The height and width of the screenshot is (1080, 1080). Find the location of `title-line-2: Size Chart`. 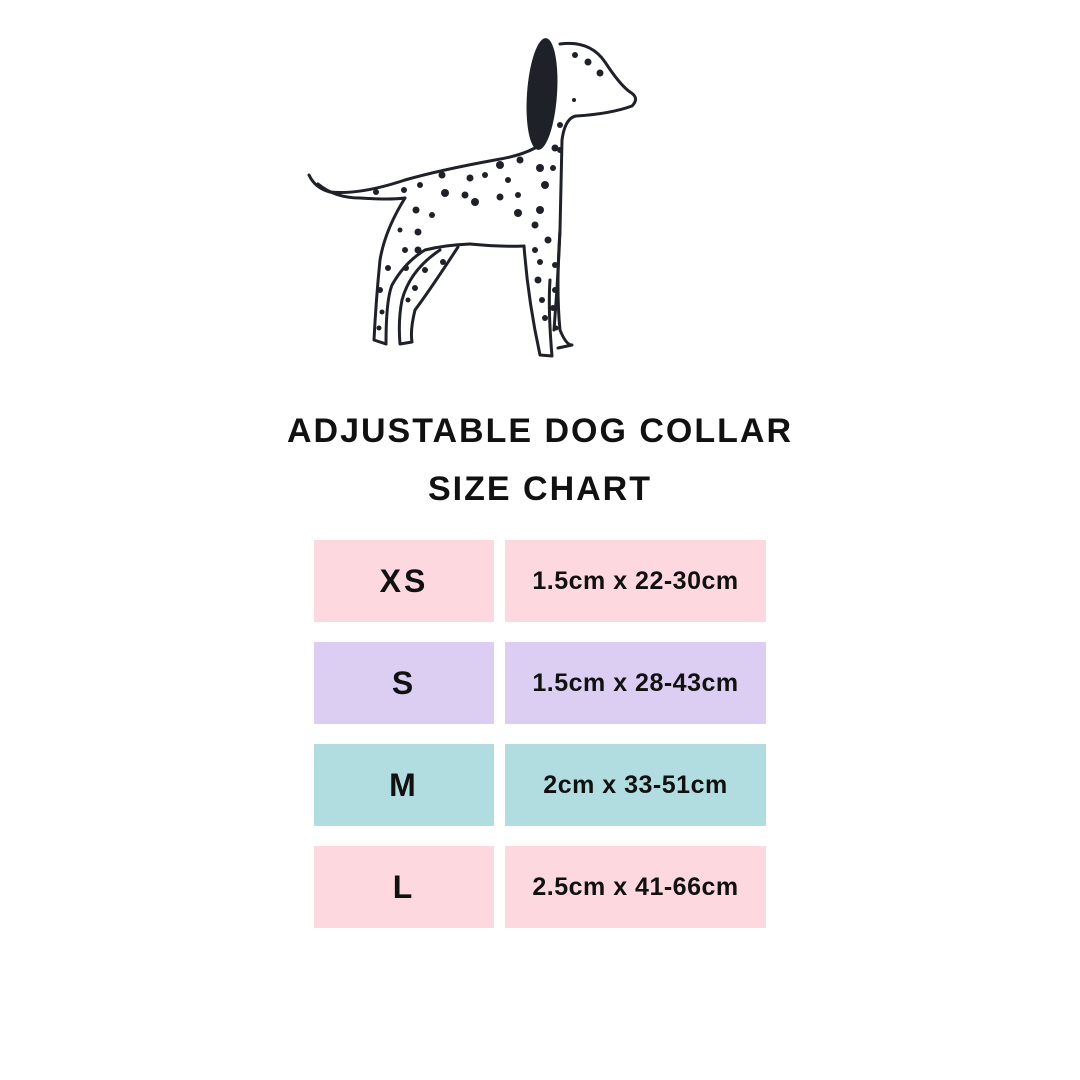

title-line-2: Size Chart is located at coordinates (540, 489).